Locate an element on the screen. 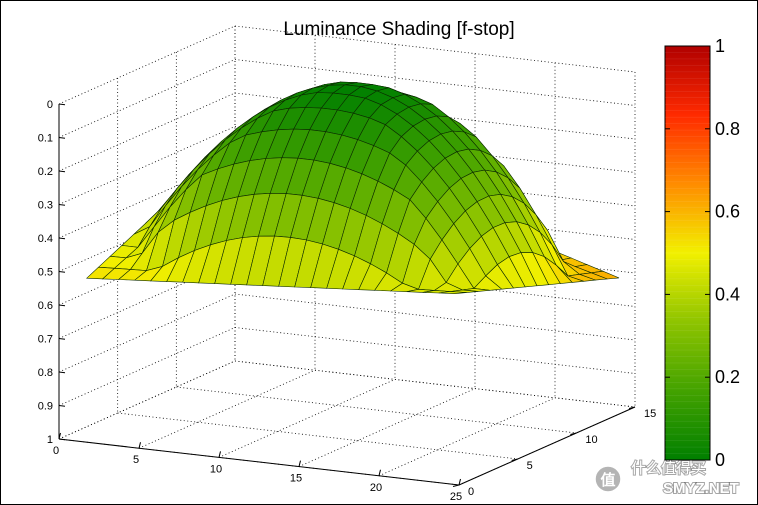 This screenshot has width=758, height=505. colorbar-tick-label: 0.2 is located at coordinates (727, 377).